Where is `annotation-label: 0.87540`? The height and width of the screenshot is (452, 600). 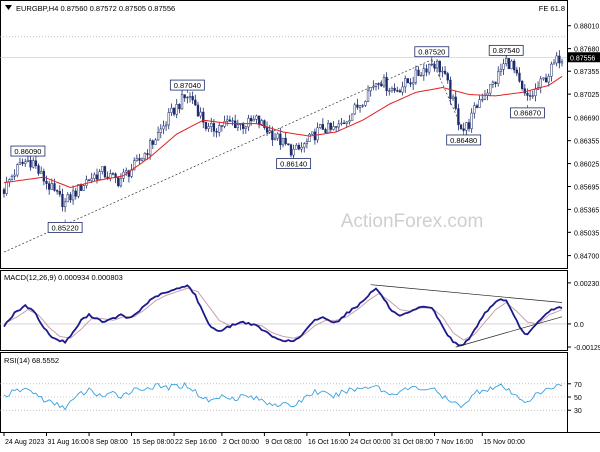
annotation-label: 0.87540 is located at coordinates (506, 50).